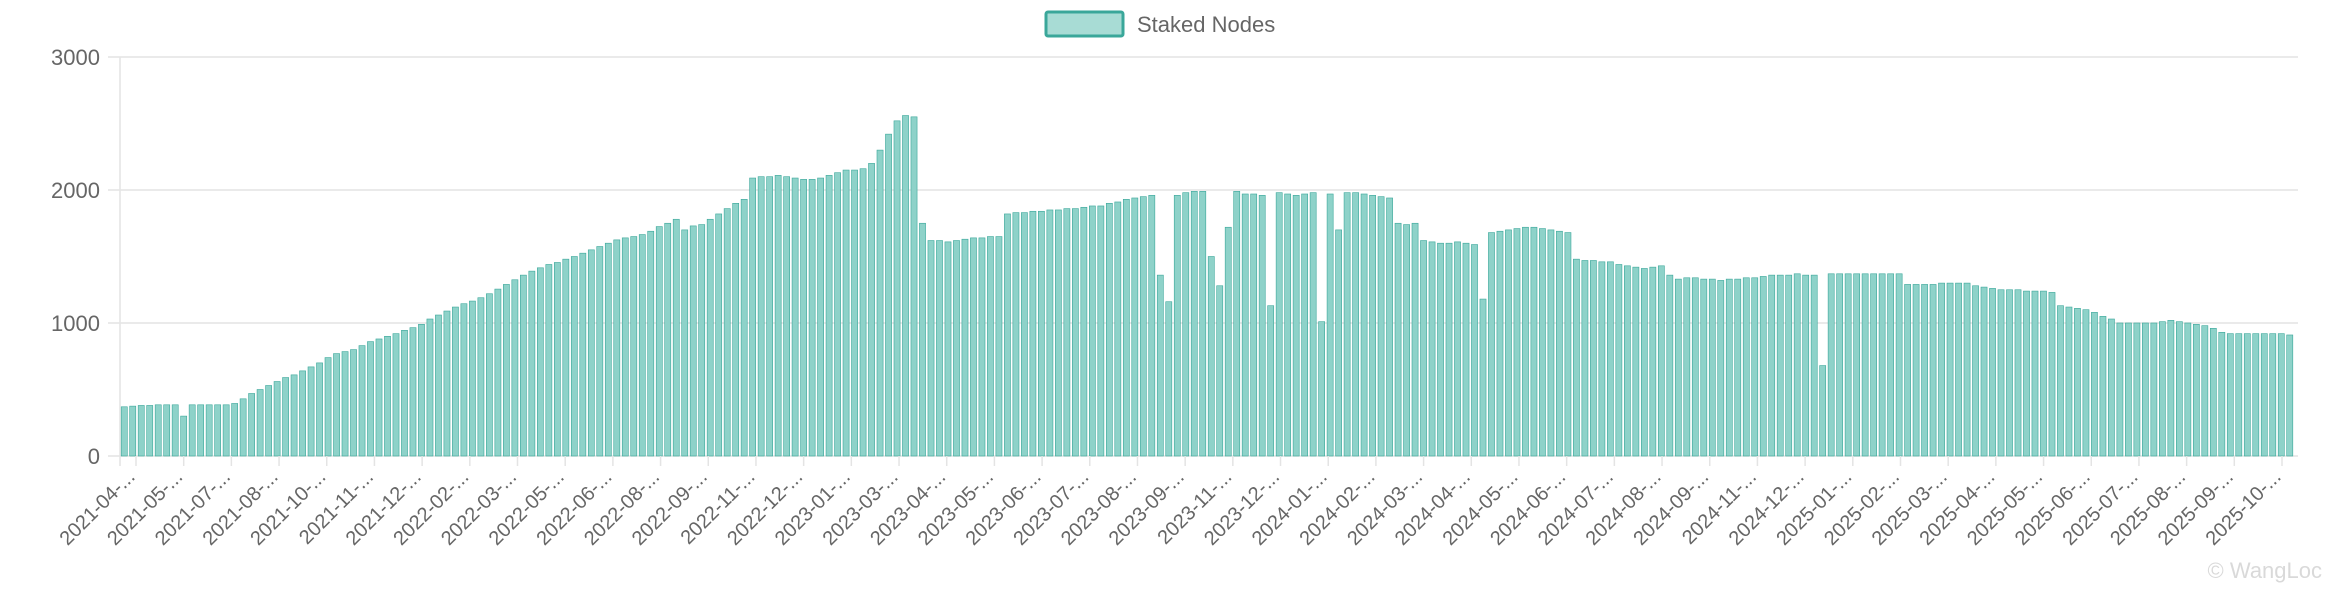 The width and height of the screenshot is (2328, 596). Describe the element at coordinates (1084, 24) in the screenshot. I see `legend-swatch` at that location.